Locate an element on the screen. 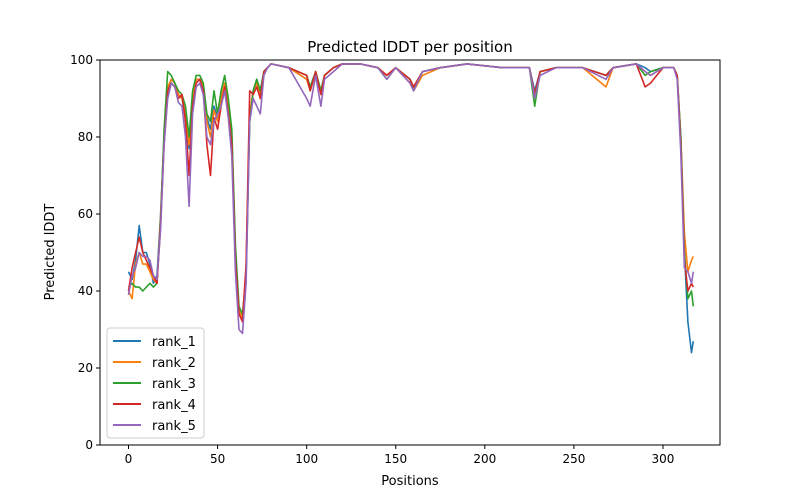 This screenshot has width=800, height=504. x-tick-label: 300 is located at coordinates (663, 459).